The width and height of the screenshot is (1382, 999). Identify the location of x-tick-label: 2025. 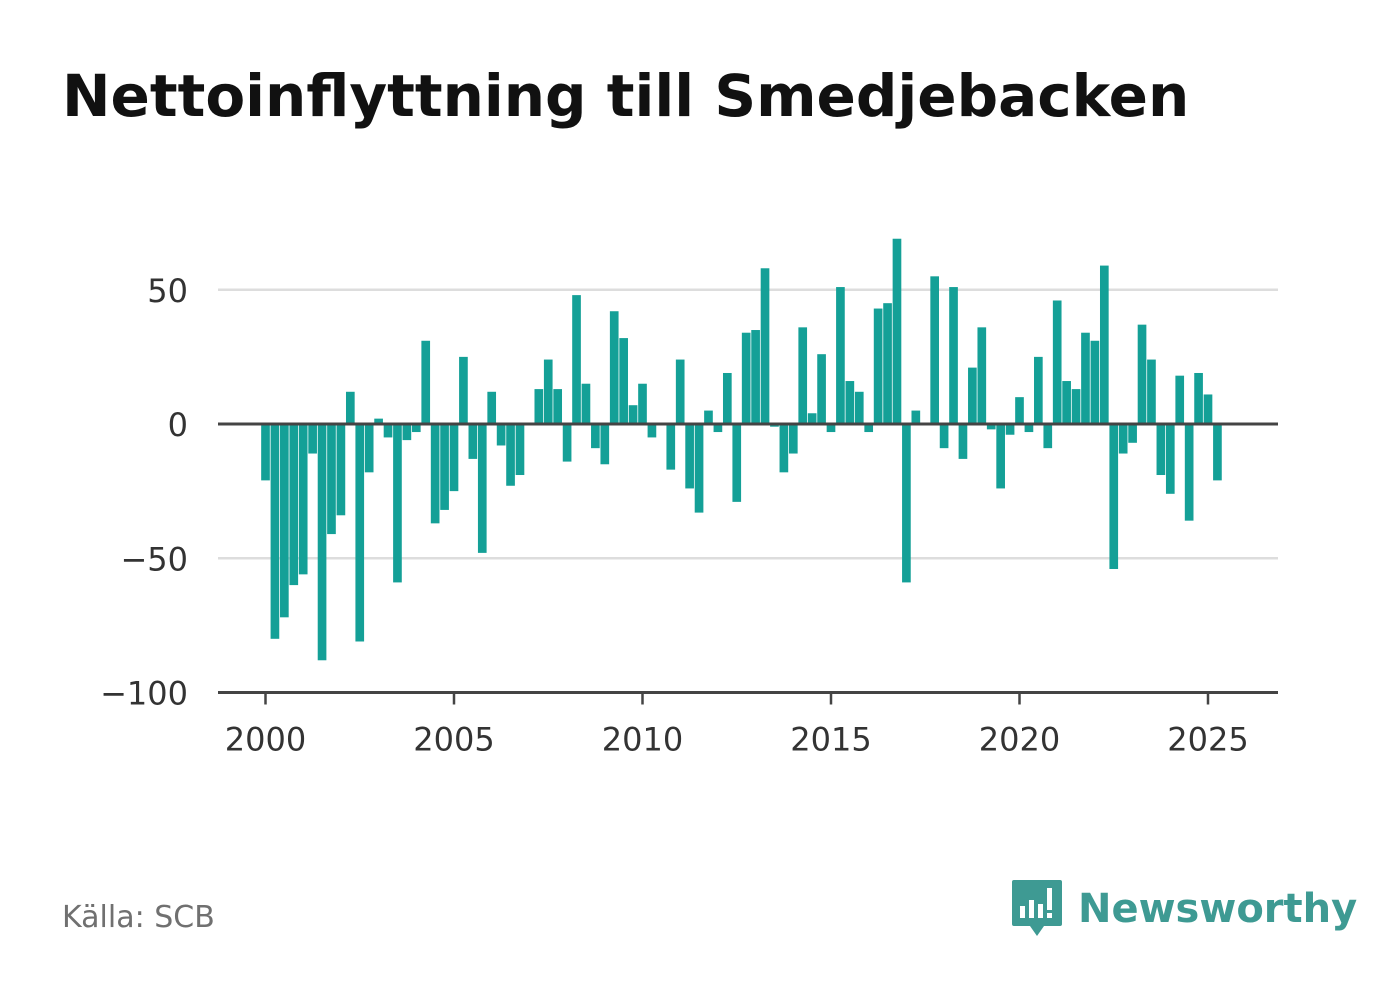
(1207, 740).